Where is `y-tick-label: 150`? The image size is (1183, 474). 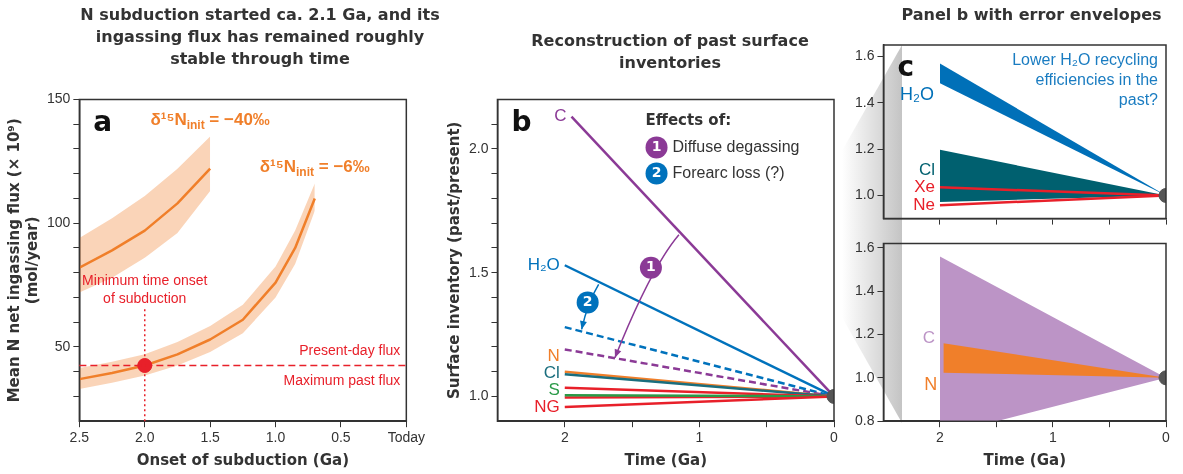 y-tick-label: 150 is located at coordinates (59, 98).